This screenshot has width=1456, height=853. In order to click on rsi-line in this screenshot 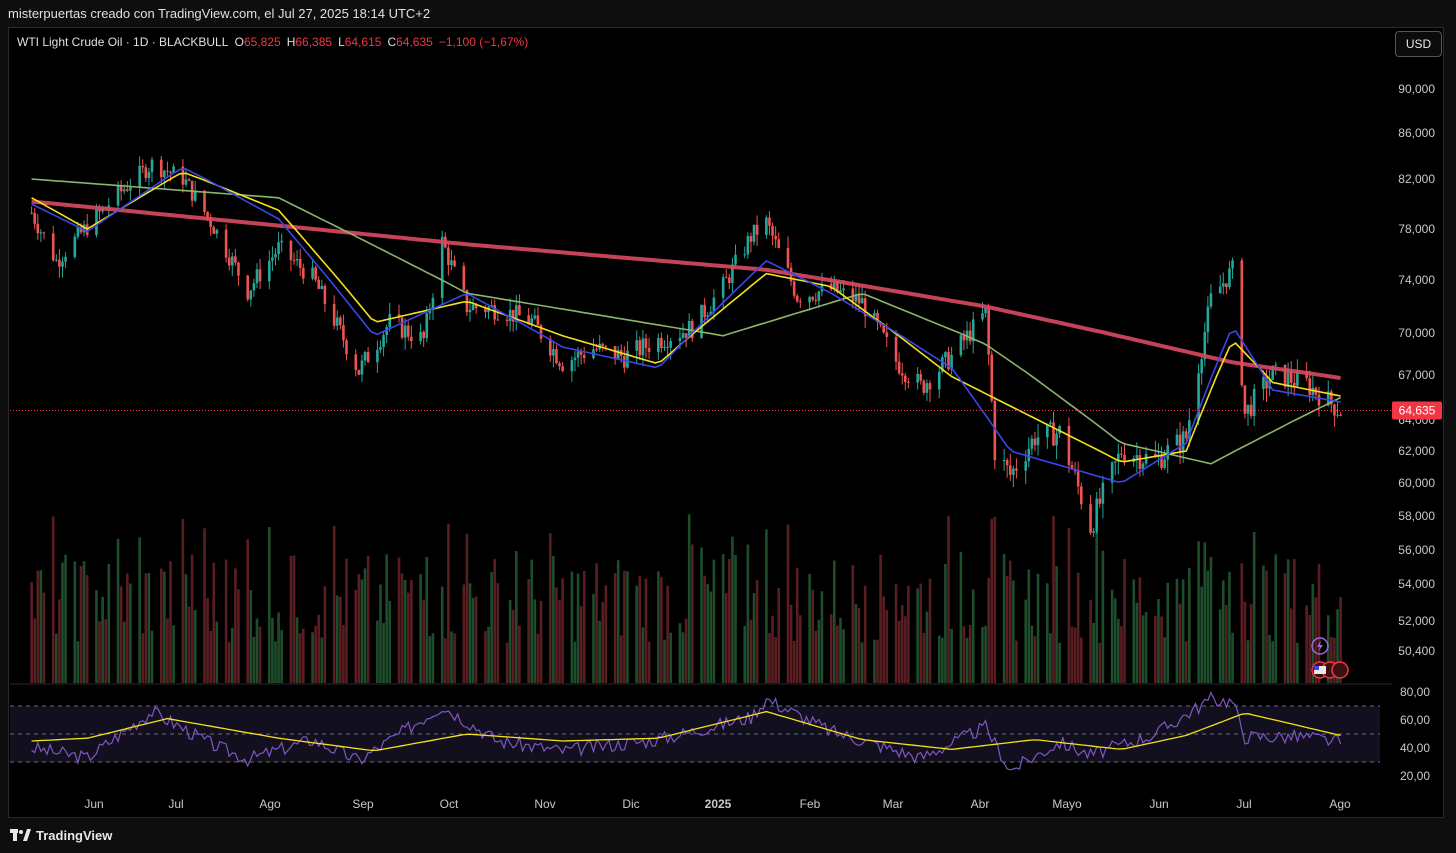, I will do `click(686, 730)`.